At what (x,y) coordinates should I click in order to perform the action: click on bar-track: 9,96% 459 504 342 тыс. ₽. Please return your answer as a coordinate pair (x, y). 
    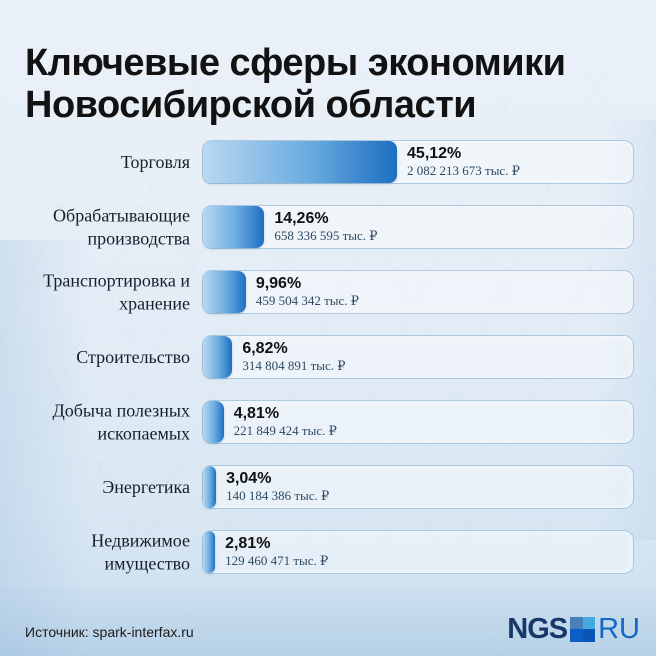
    Looking at the image, I should click on (418, 292).